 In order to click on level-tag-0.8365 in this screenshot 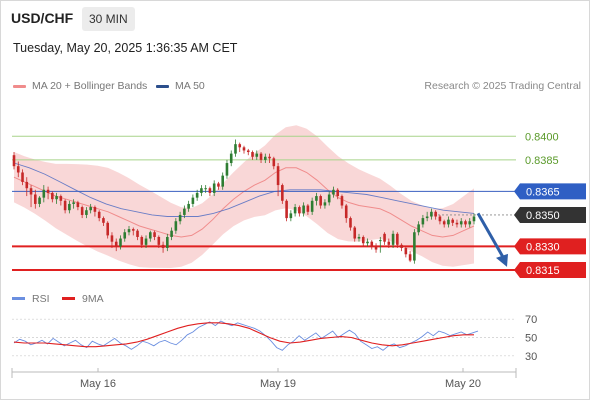, I will do `click(550, 191)`.